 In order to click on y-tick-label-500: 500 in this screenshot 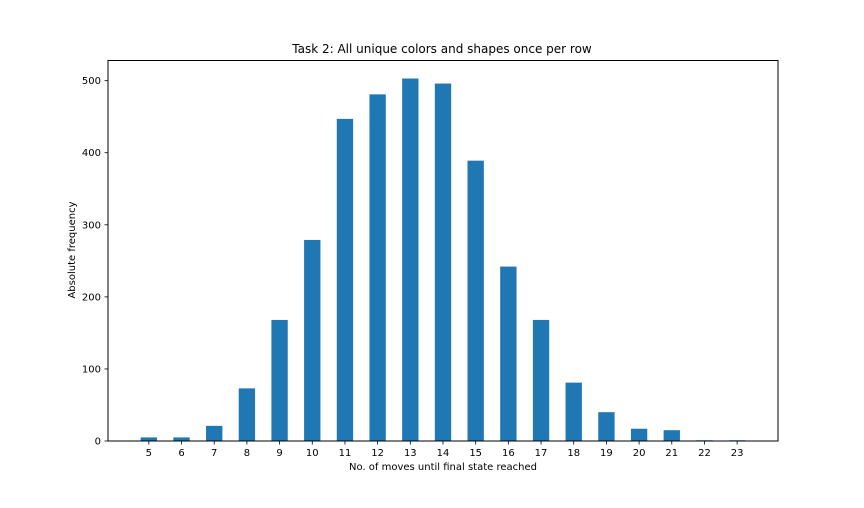, I will do `click(91, 81)`.